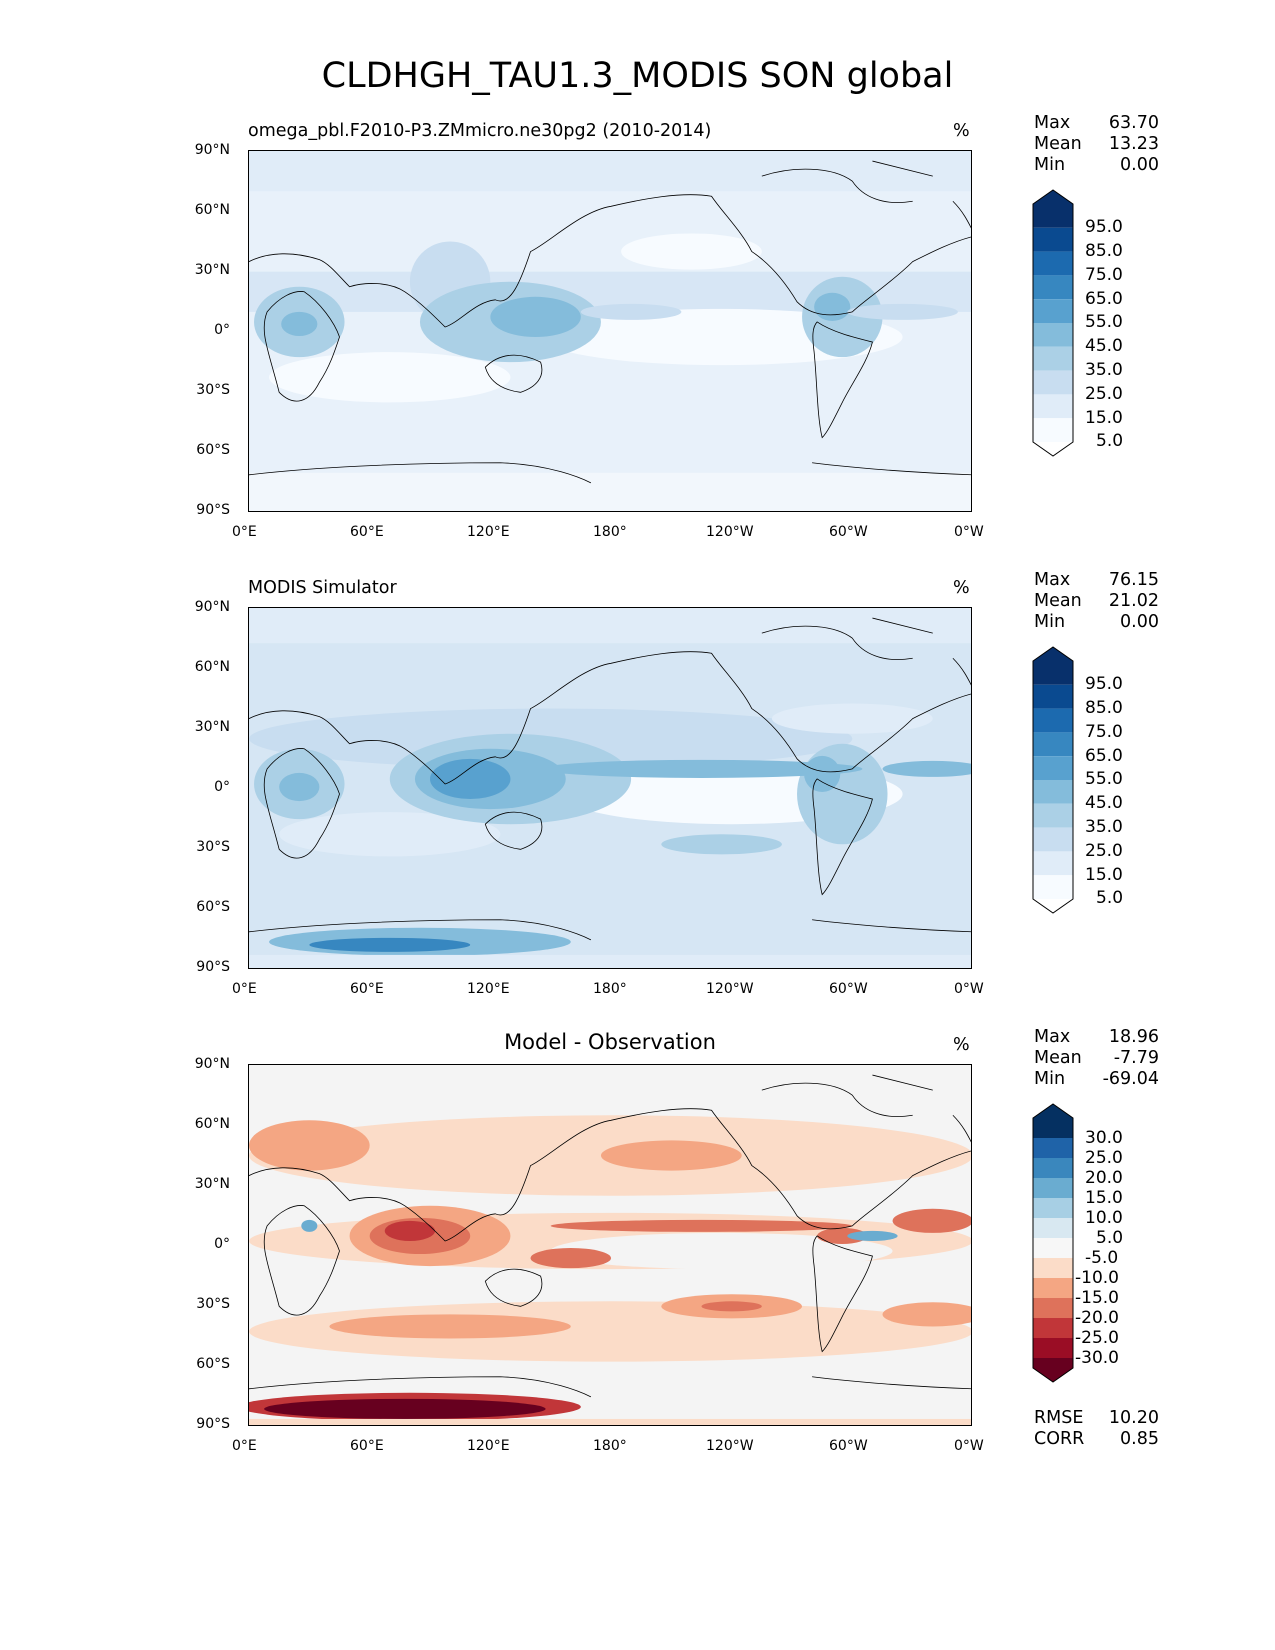  Describe the element at coordinates (730, 989) in the screenshot. I see `panel2-lon-tick: 120°W` at that location.